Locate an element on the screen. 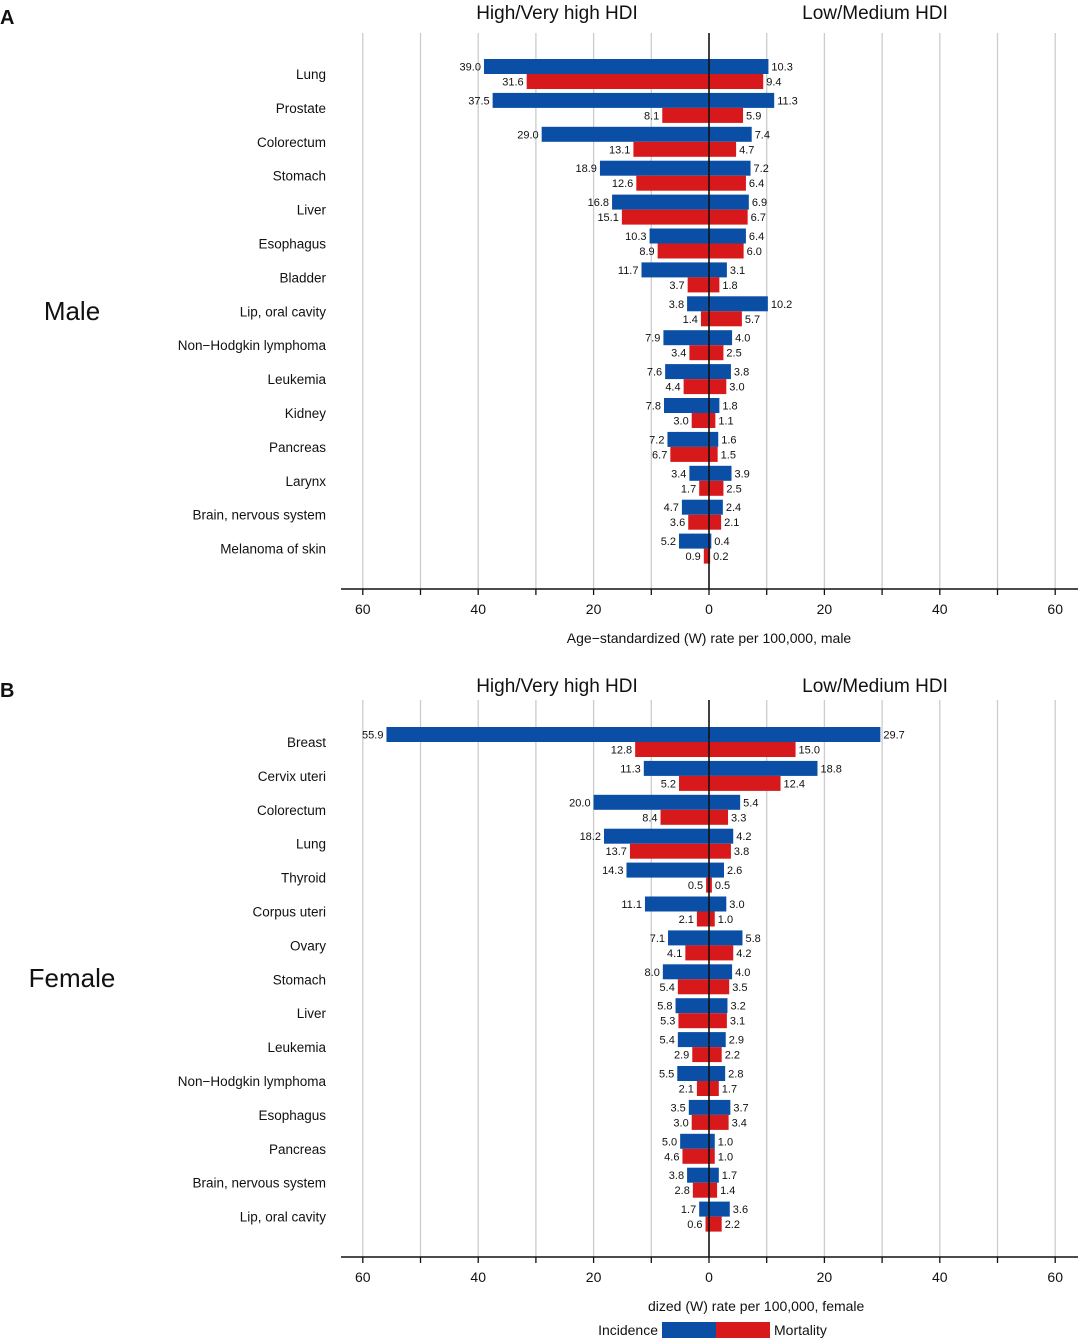 Image resolution: width=1080 pixels, height=1339 pixels. data-label: 12.8 is located at coordinates (621, 751).